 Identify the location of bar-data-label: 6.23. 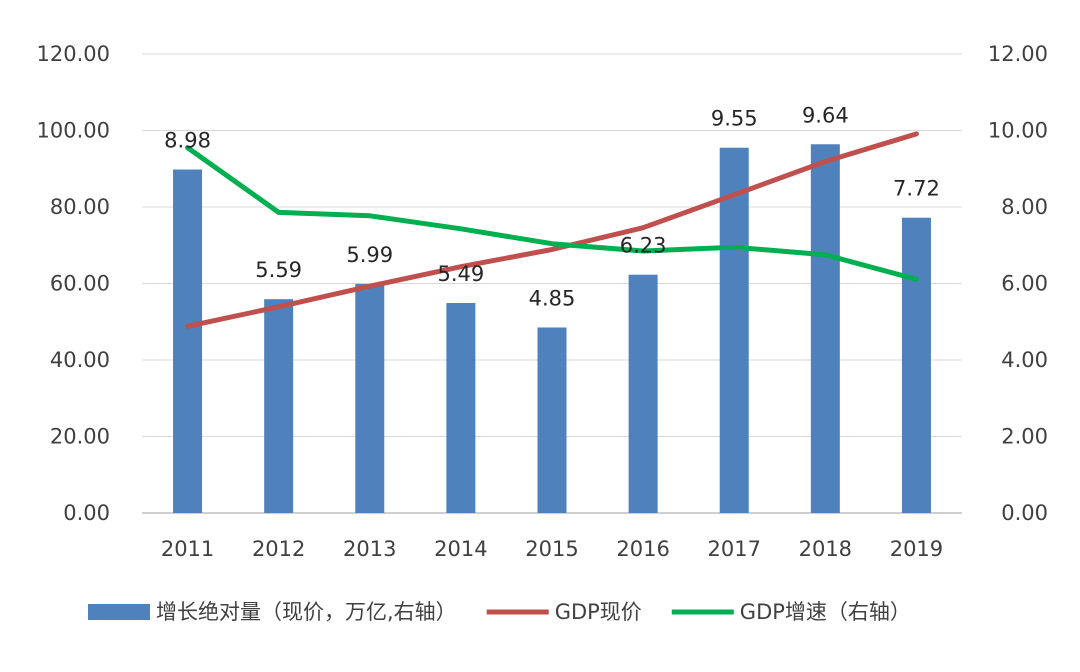
(643, 246).